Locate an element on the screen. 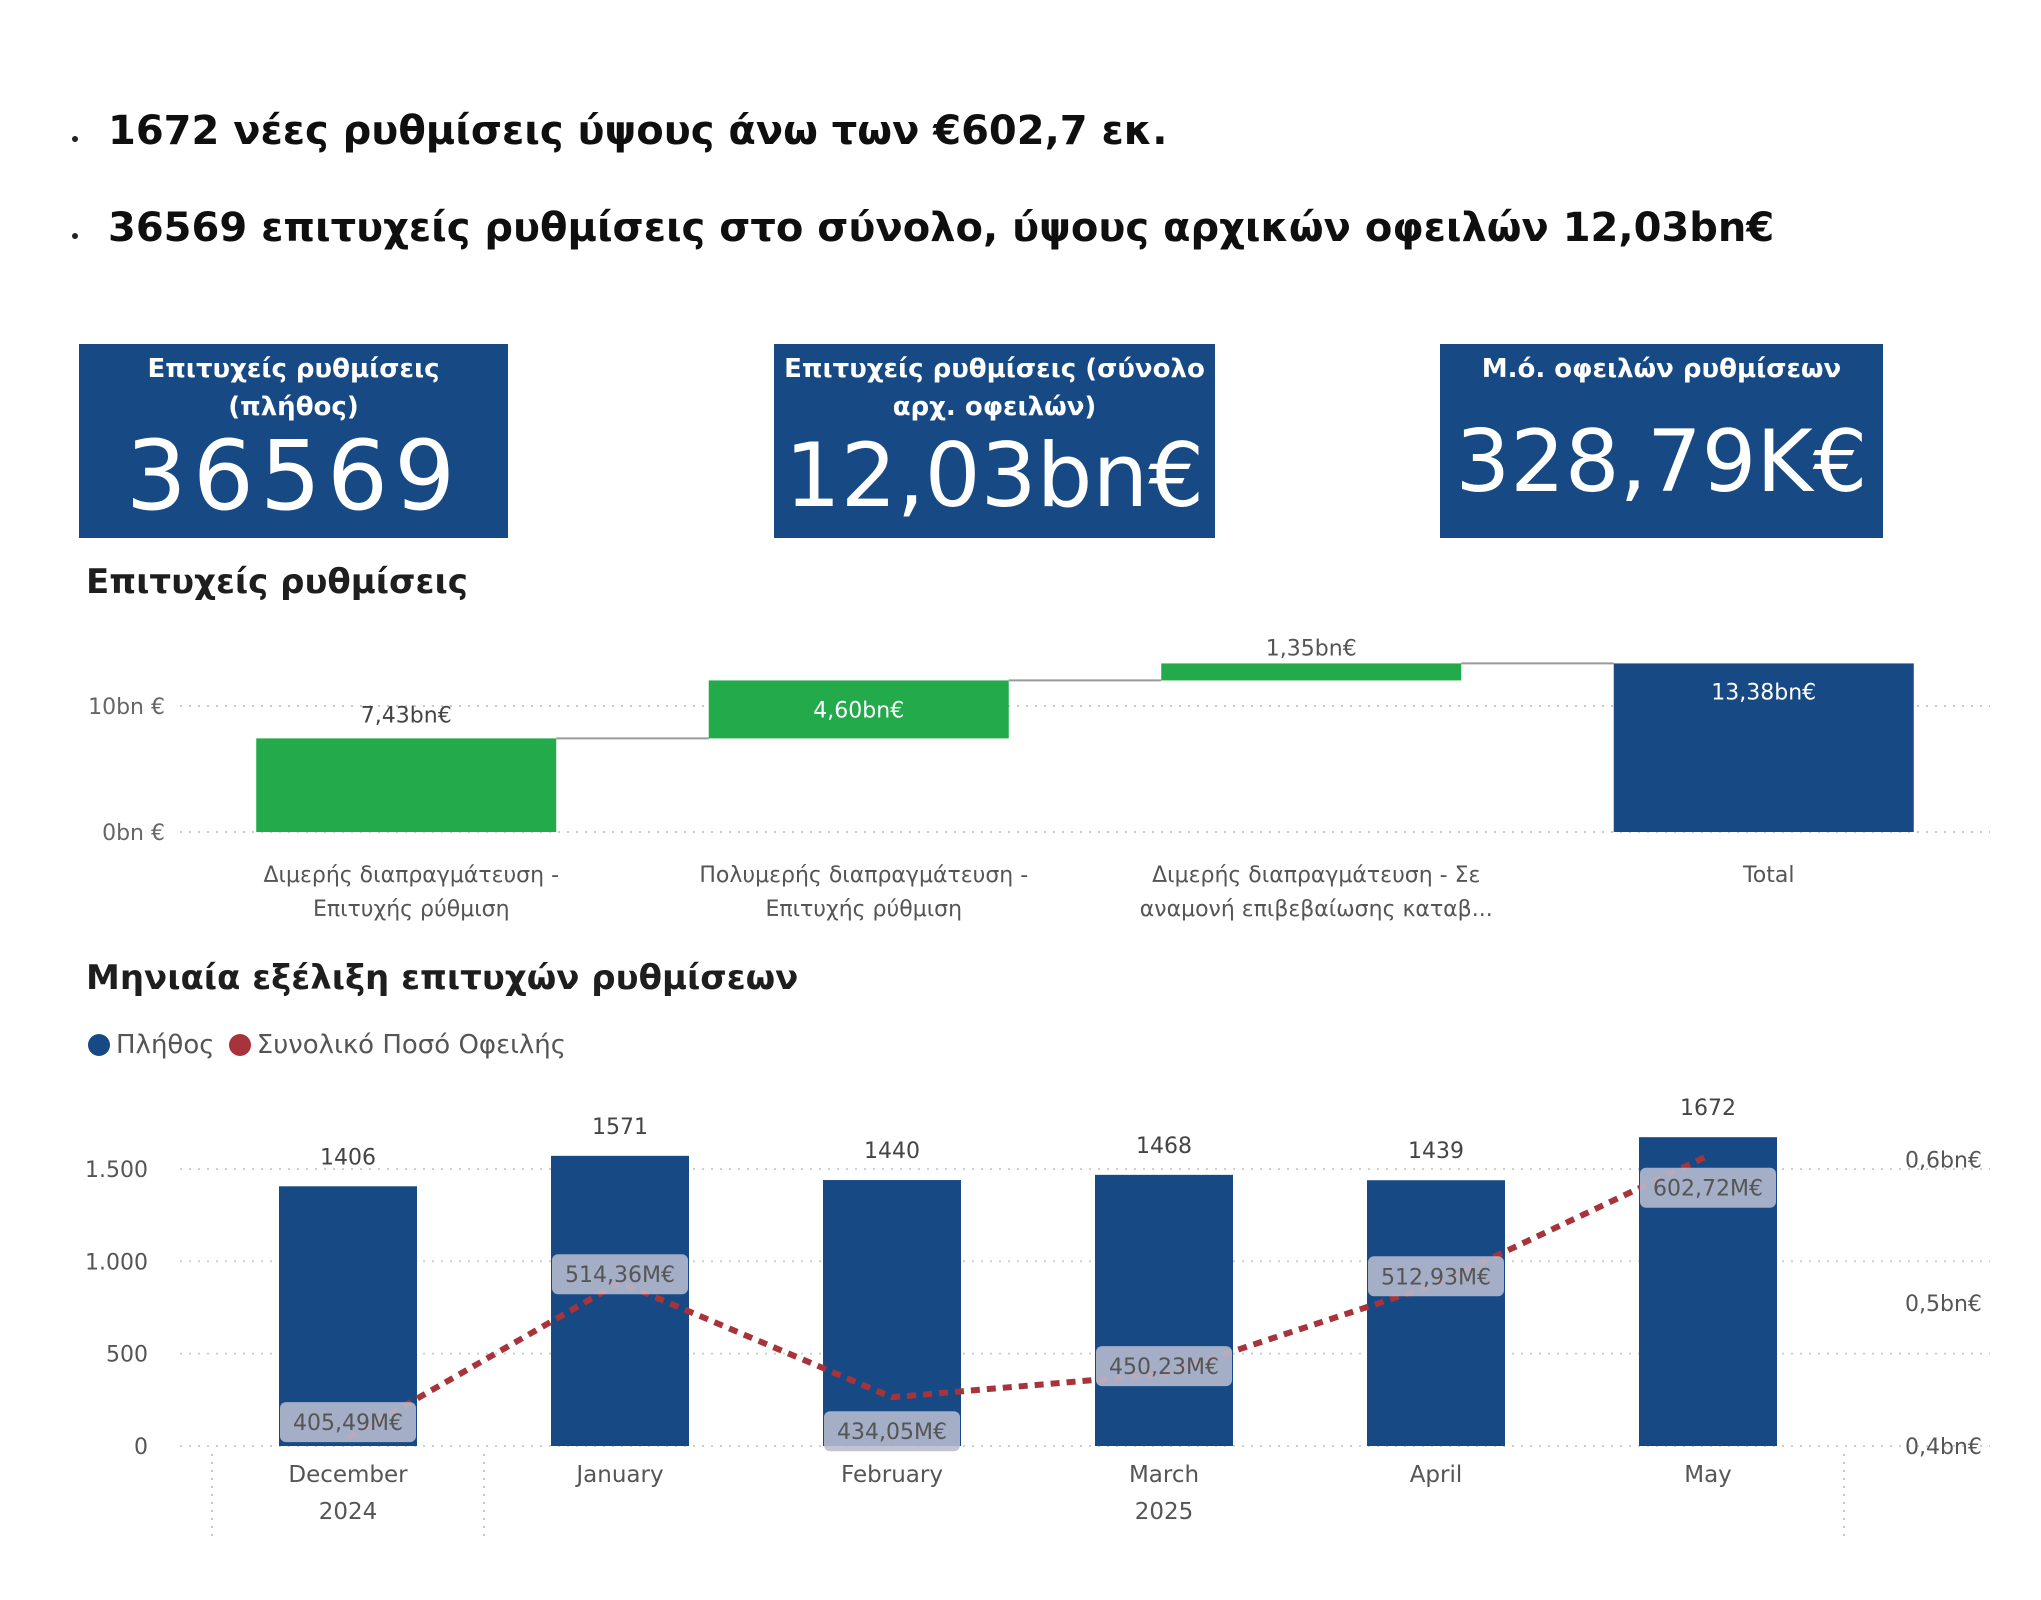  kpi-card-average-debt-value: 328,79K€ is located at coordinates (1661, 462).